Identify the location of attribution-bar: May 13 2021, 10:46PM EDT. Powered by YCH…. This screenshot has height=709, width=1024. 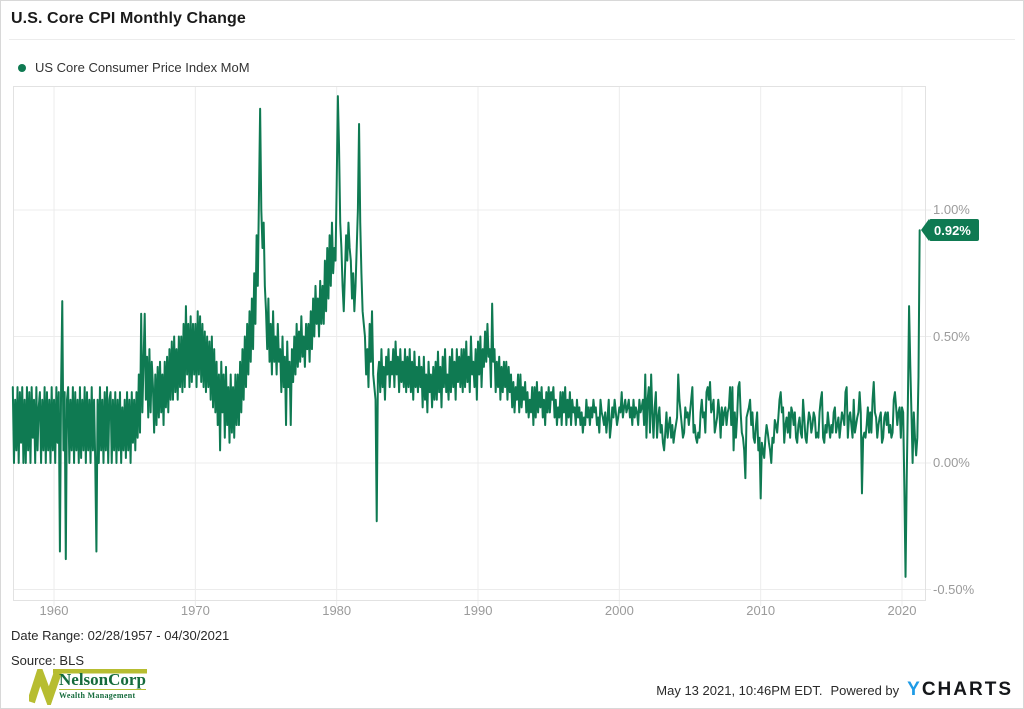
(834, 690).